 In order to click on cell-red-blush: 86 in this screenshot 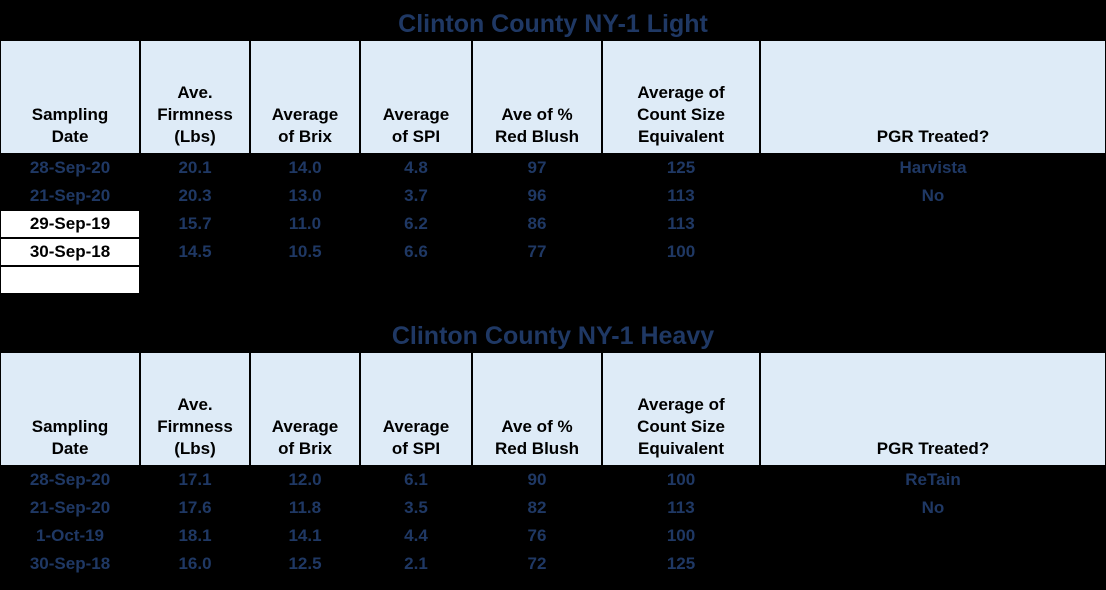, I will do `click(537, 223)`.